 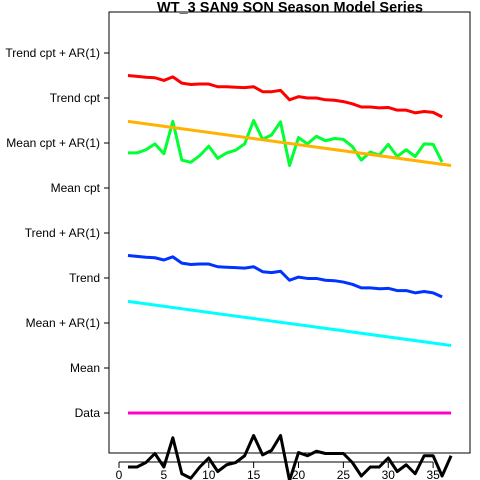 I want to click on y-tick-label-mean-cpt-ar-1: Mean cpt + AR(1), so click(x=53, y=143).